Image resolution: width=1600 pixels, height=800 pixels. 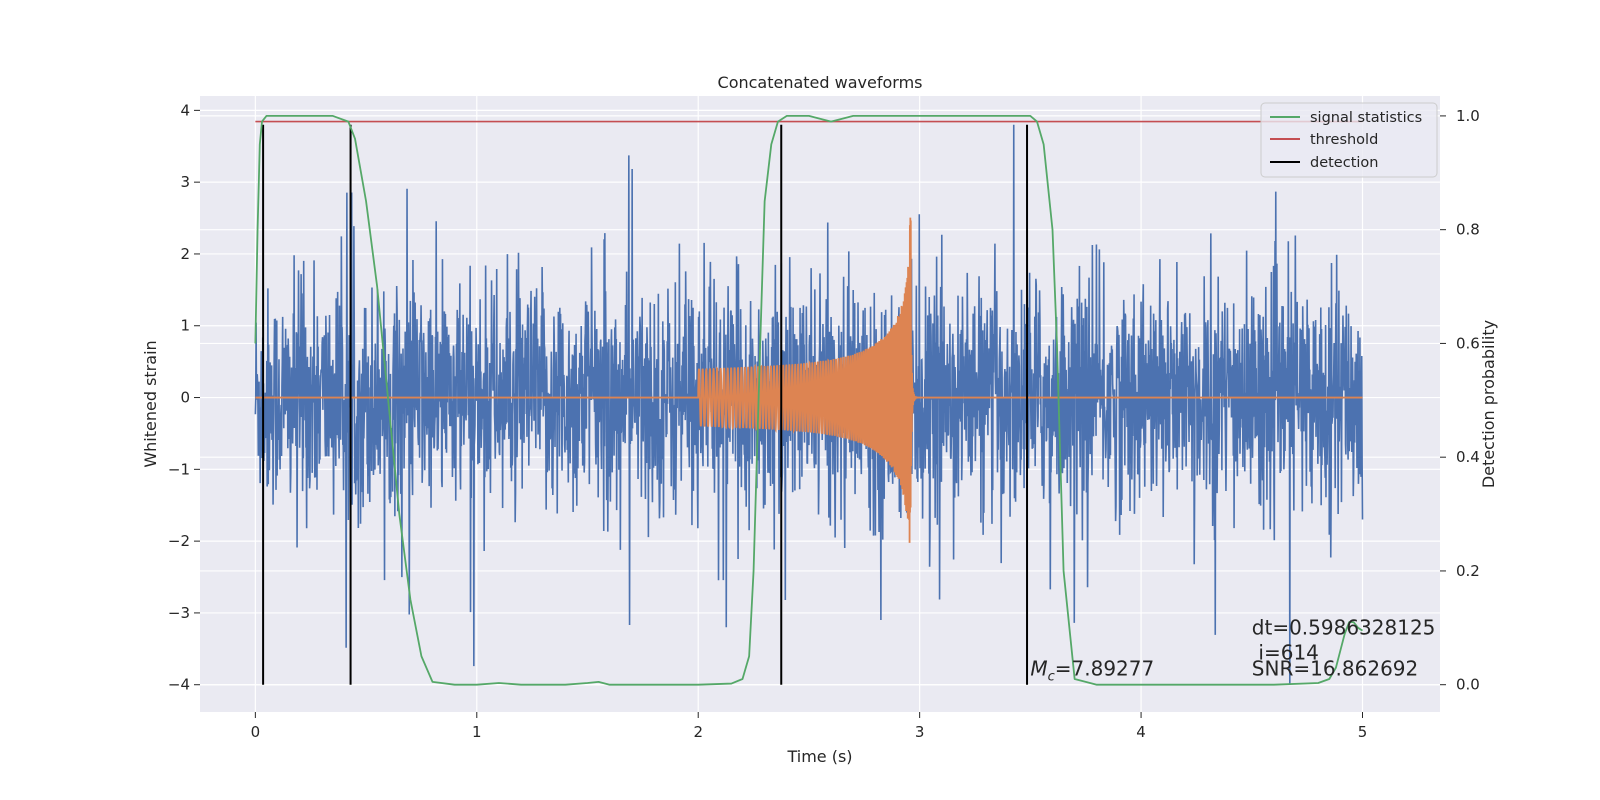 What do you see at coordinates (179, 685) in the screenshot?
I see `y-tick-label: −4` at bounding box center [179, 685].